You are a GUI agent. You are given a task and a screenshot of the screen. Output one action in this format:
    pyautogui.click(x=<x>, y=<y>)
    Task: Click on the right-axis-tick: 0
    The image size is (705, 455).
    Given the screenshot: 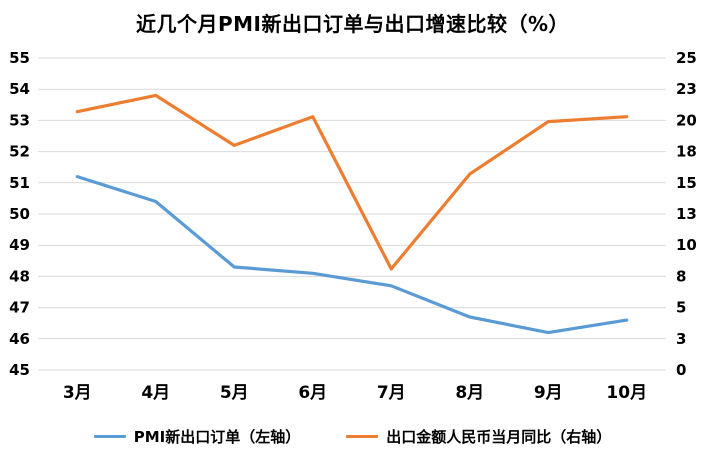 What is the action you would take?
    pyautogui.click(x=681, y=370)
    